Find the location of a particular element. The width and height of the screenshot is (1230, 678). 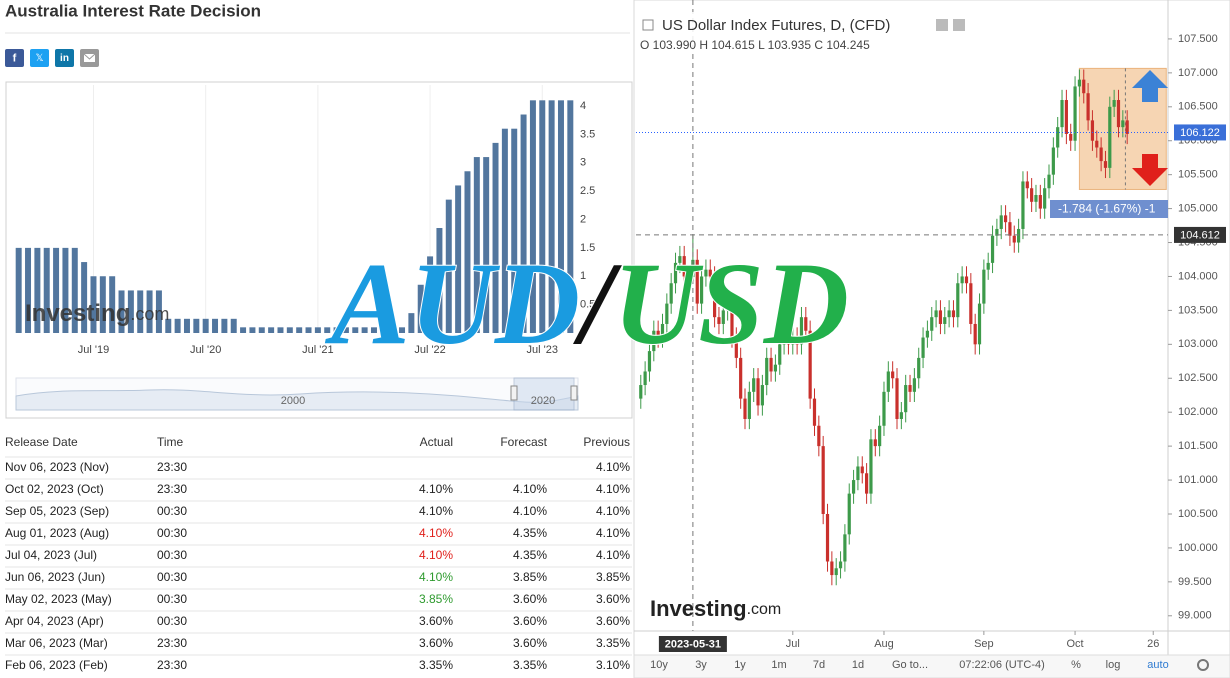

table-cell: Oct 02, 2023 (Oct) is located at coordinates (54, 489).